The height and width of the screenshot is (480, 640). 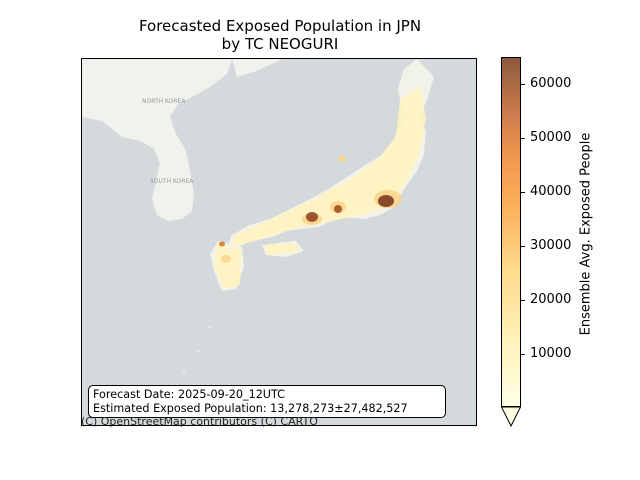 I want to click on basemap-label-north-korea: NORTH KOREA, so click(x=164, y=101).